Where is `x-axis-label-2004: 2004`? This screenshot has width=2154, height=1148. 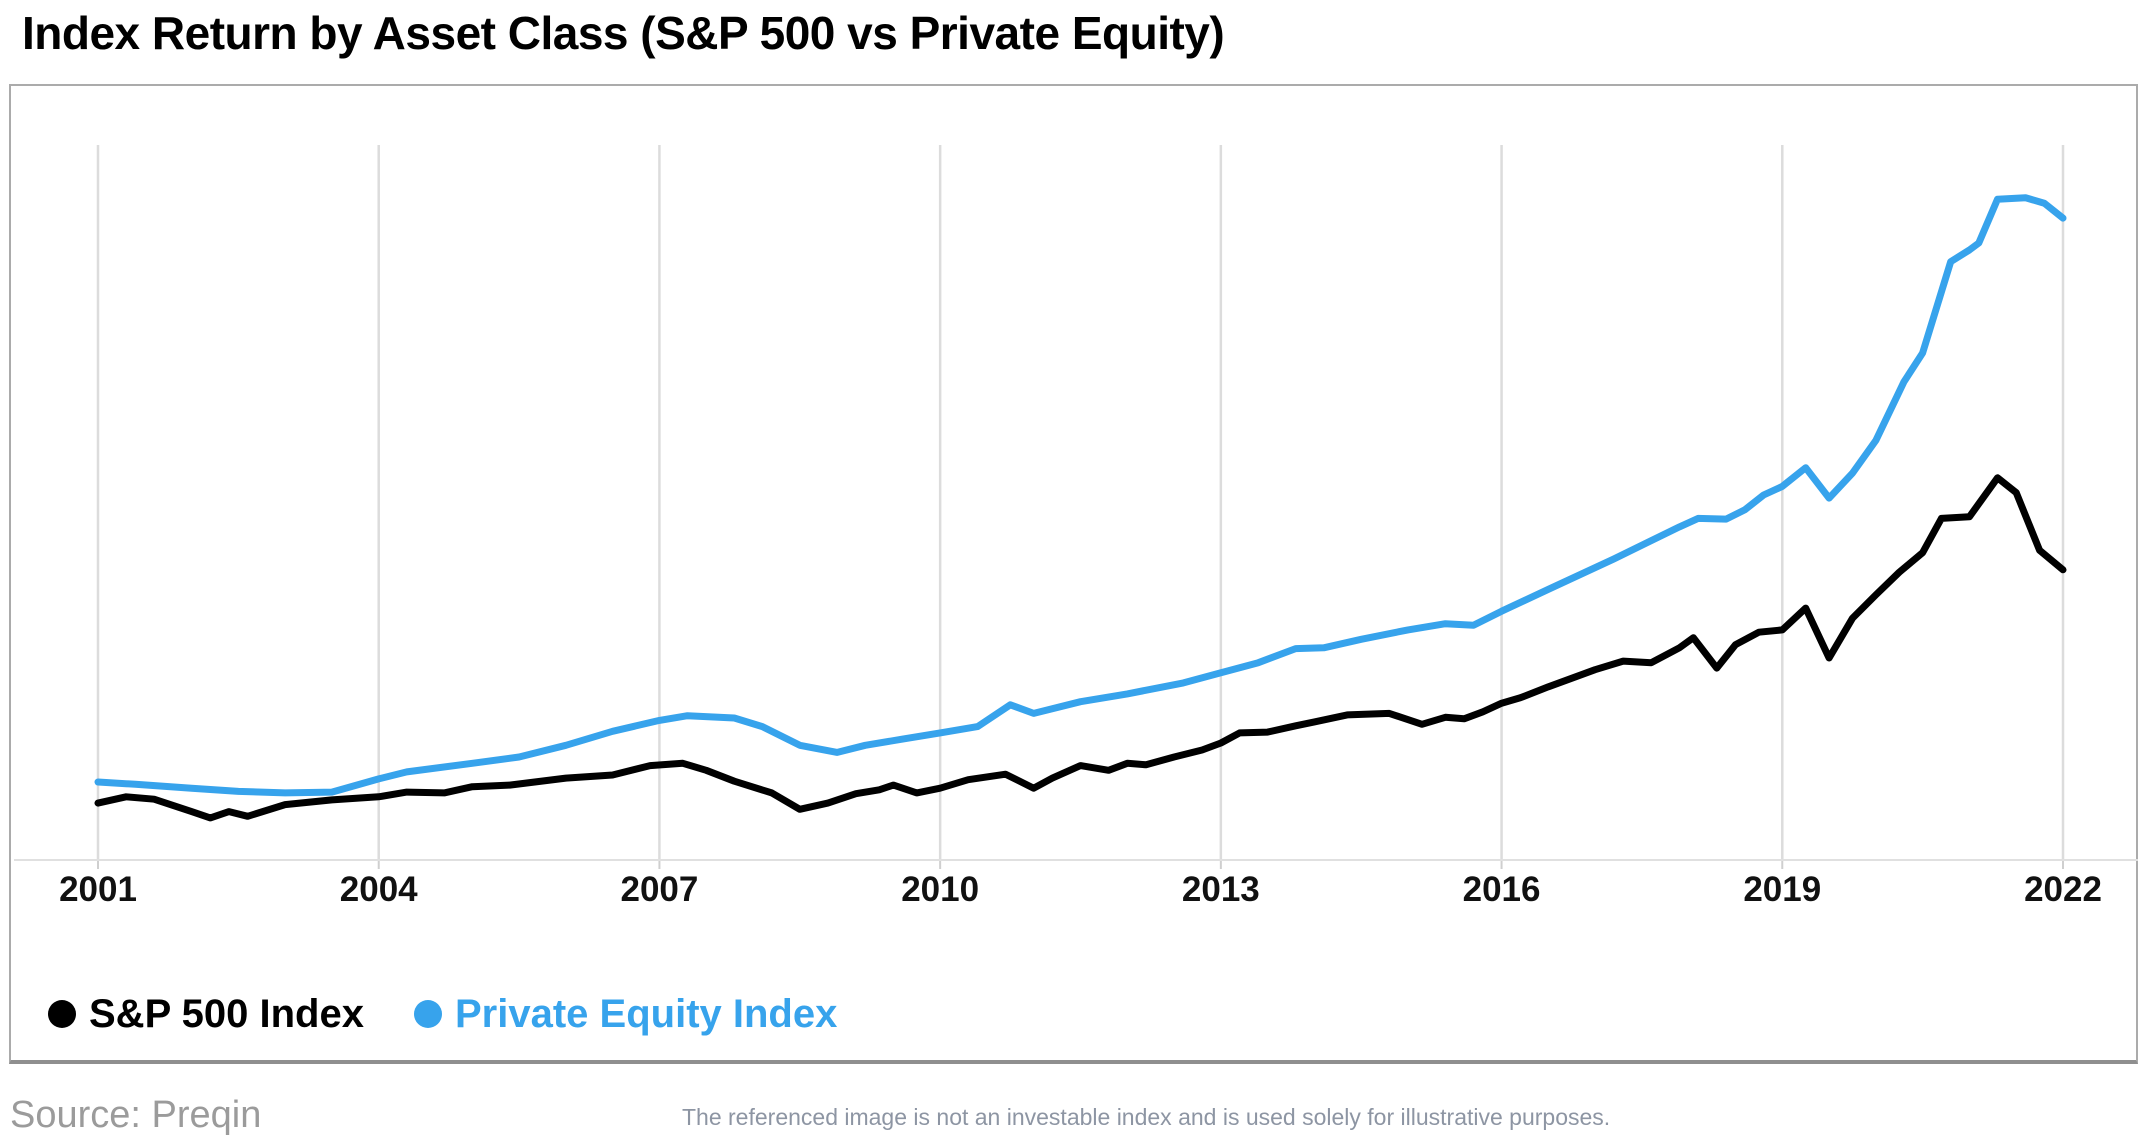
x-axis-label-2004: 2004 is located at coordinates (378, 889).